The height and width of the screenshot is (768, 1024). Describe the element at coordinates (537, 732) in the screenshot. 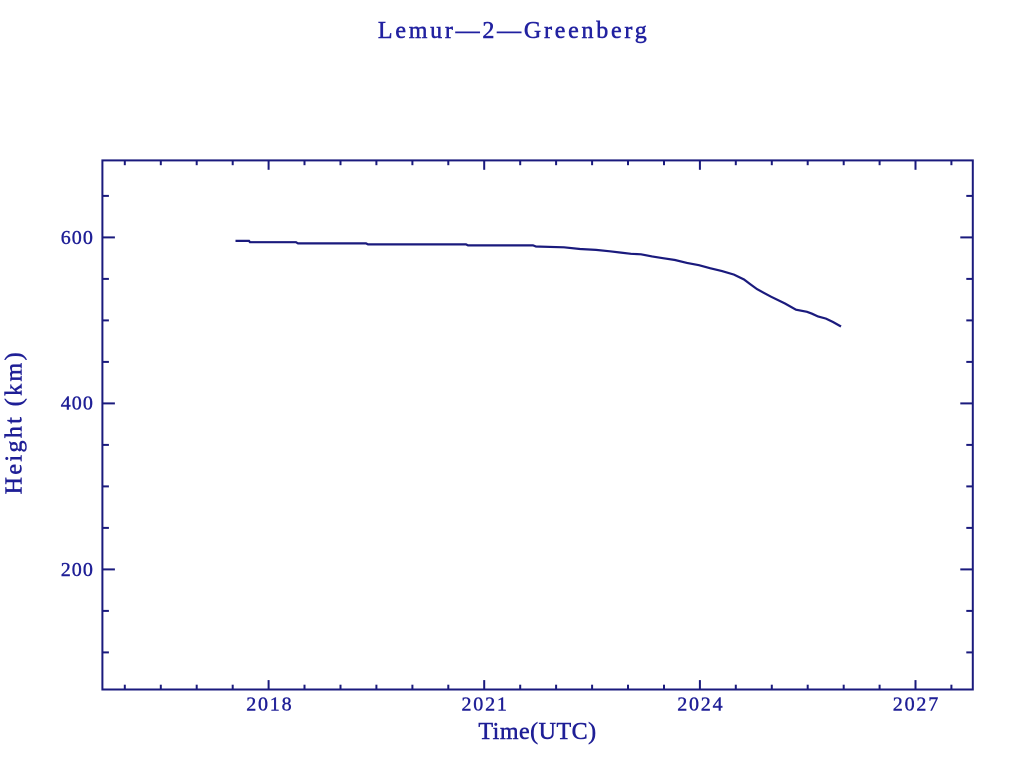

I see `svg-text: Time(UTC)` at that location.